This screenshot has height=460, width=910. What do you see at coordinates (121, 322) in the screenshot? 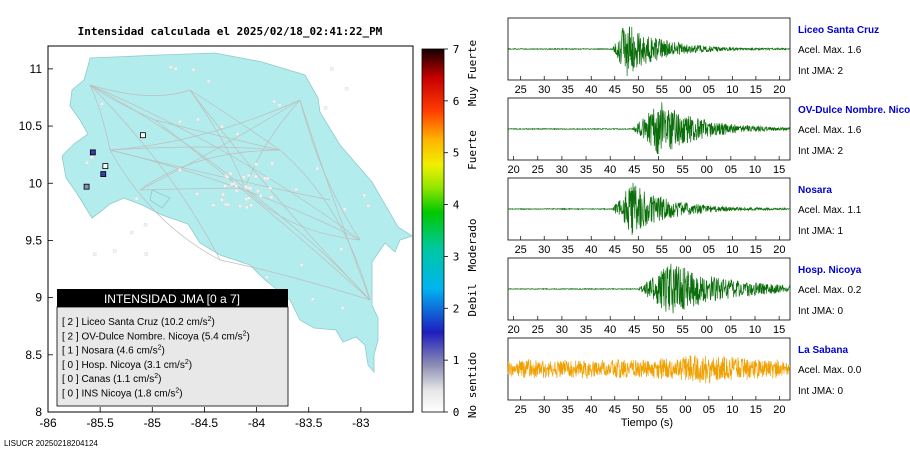
I see `legend-entry-name: Liceo Santa Cruz` at bounding box center [121, 322].